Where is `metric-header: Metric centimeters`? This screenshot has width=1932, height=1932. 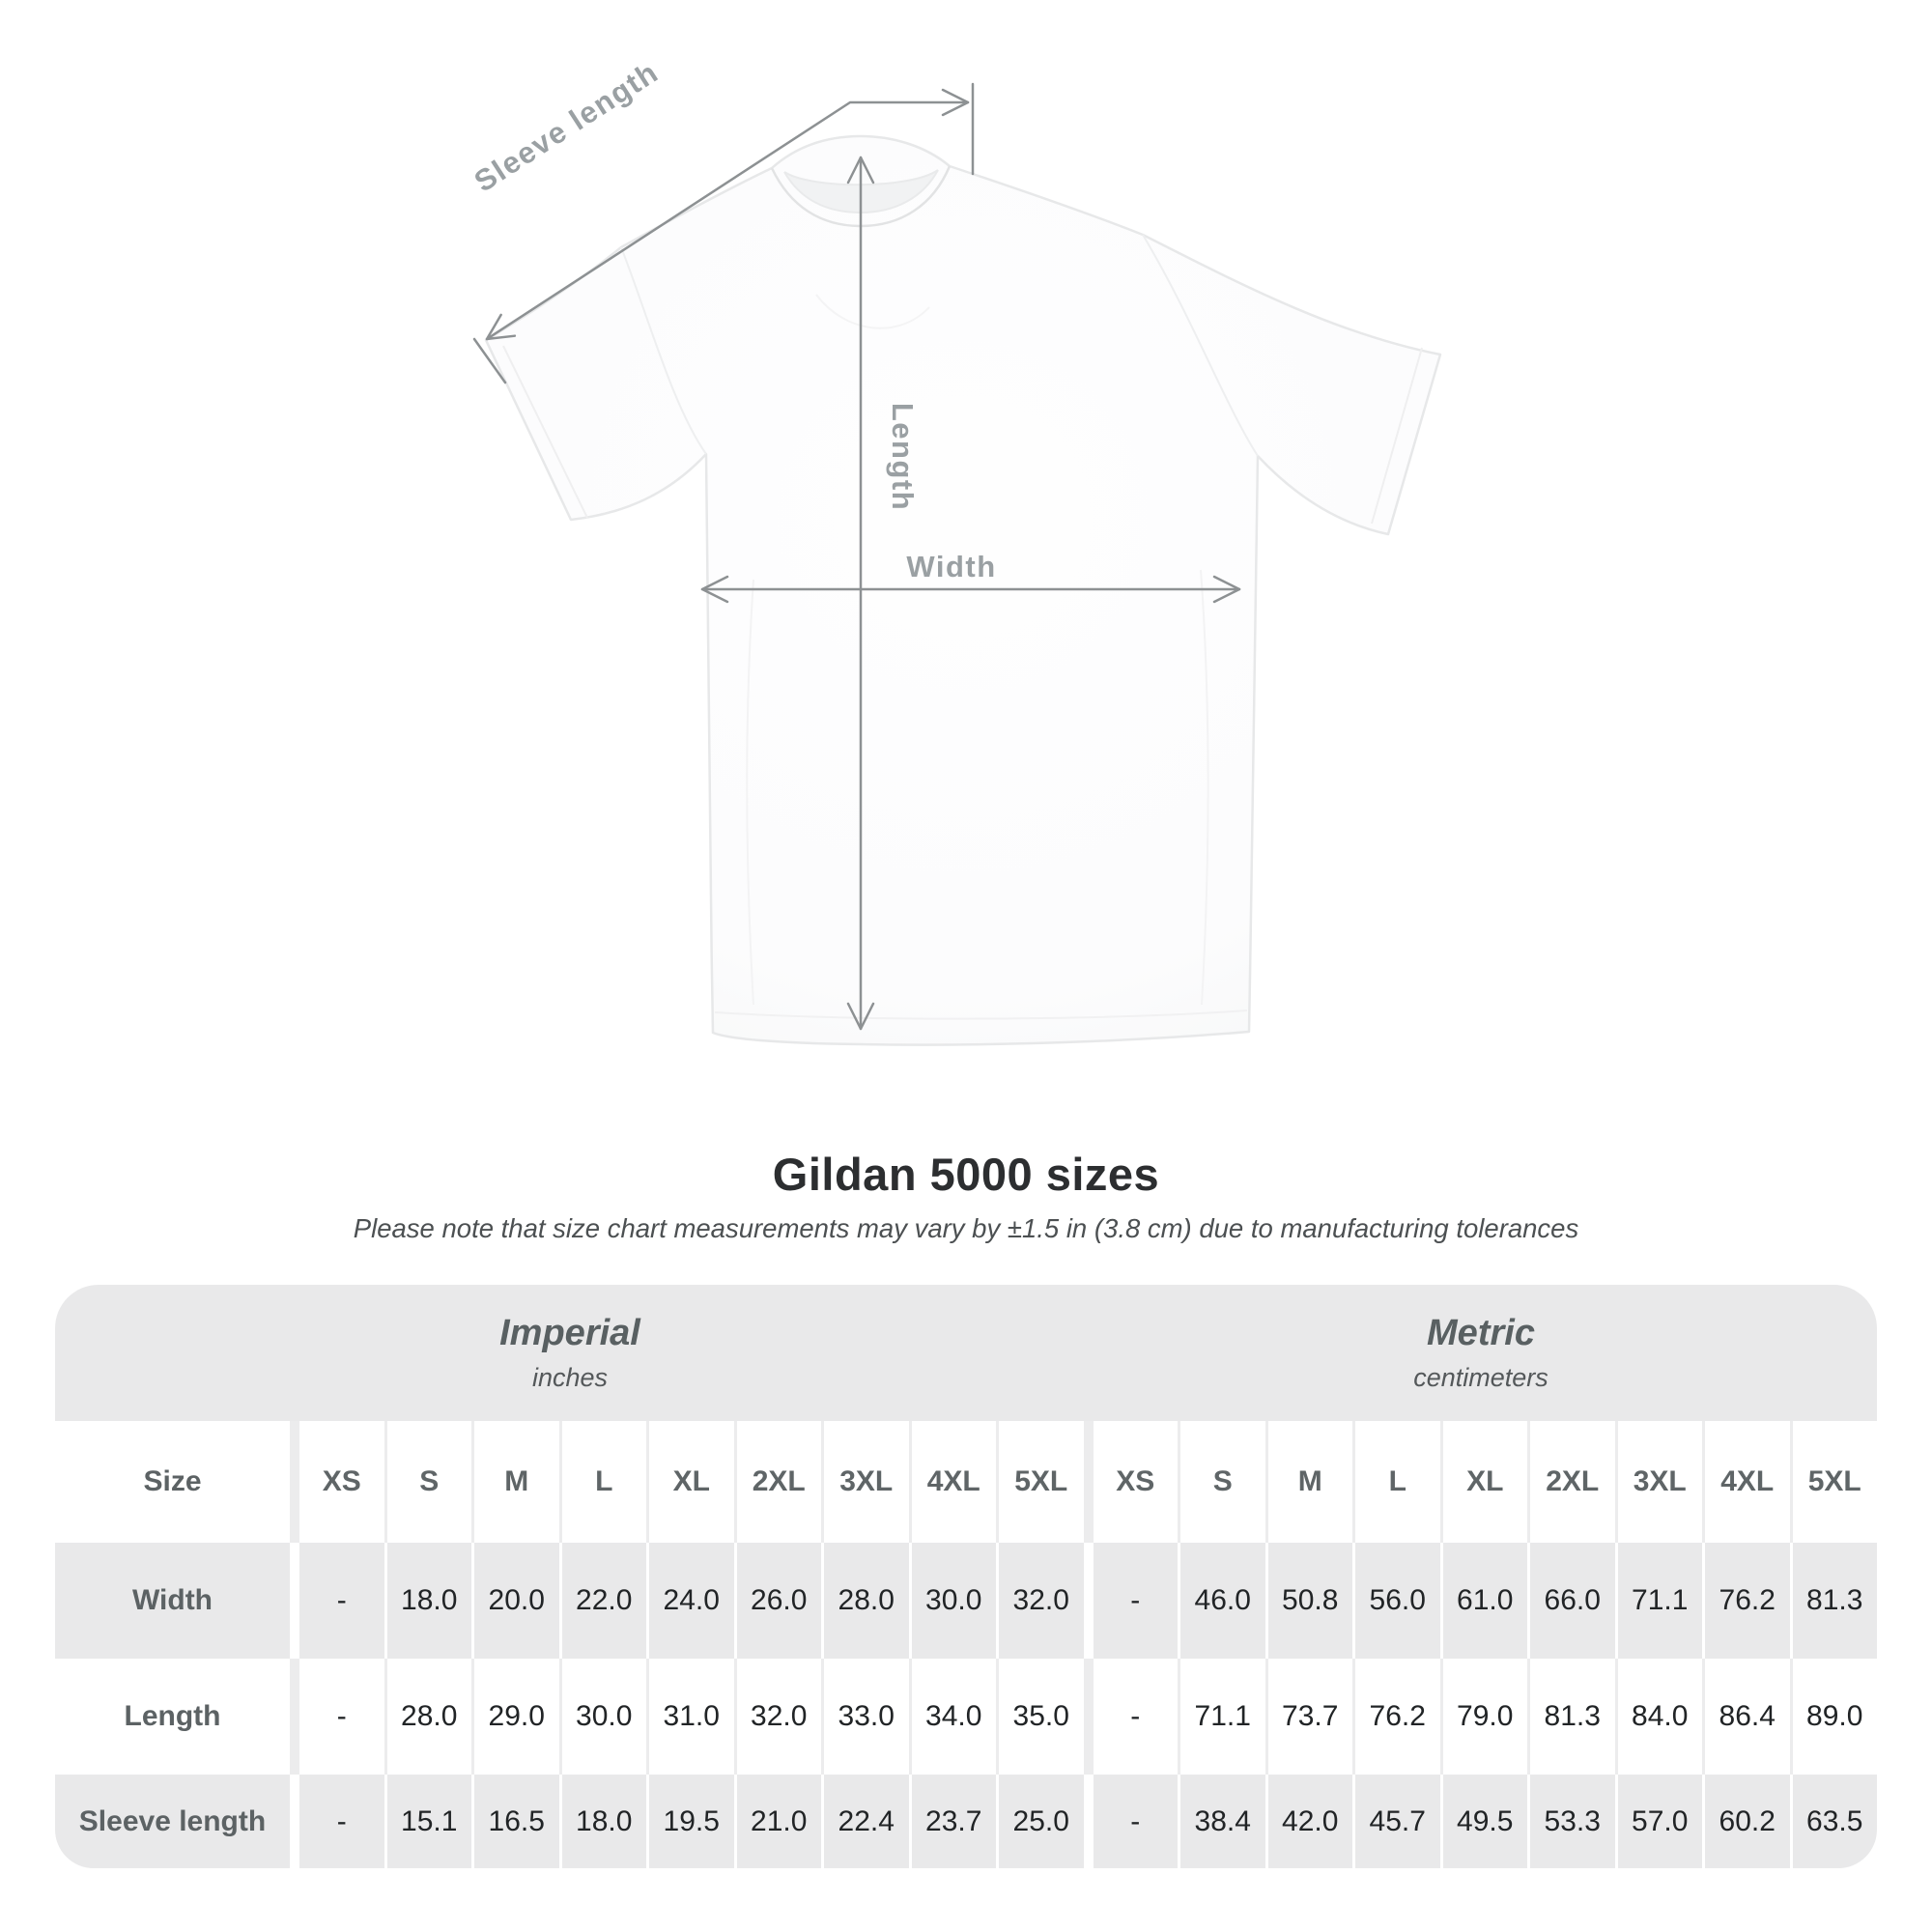
metric-header: Metric centimeters is located at coordinates (1481, 1353).